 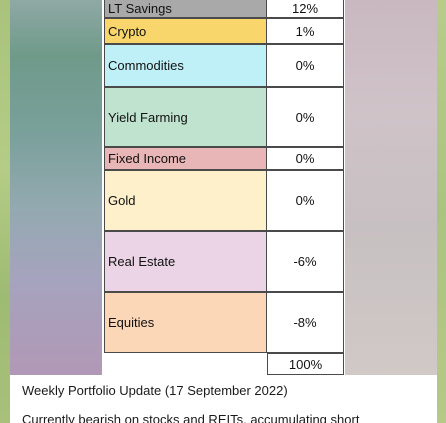 What do you see at coordinates (185, 65) in the screenshot?
I see `row-label: Commodities` at bounding box center [185, 65].